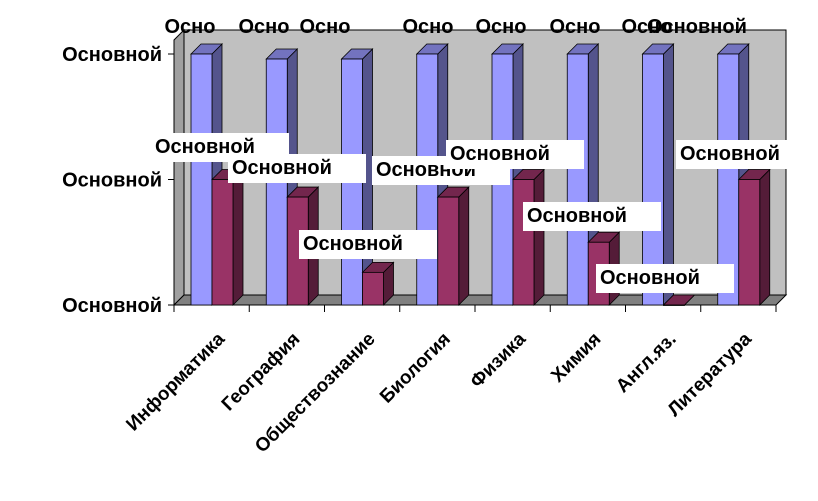 The image size is (818, 501). What do you see at coordinates (498, 360) in the screenshot?
I see `x-category-label: Физика` at bounding box center [498, 360].